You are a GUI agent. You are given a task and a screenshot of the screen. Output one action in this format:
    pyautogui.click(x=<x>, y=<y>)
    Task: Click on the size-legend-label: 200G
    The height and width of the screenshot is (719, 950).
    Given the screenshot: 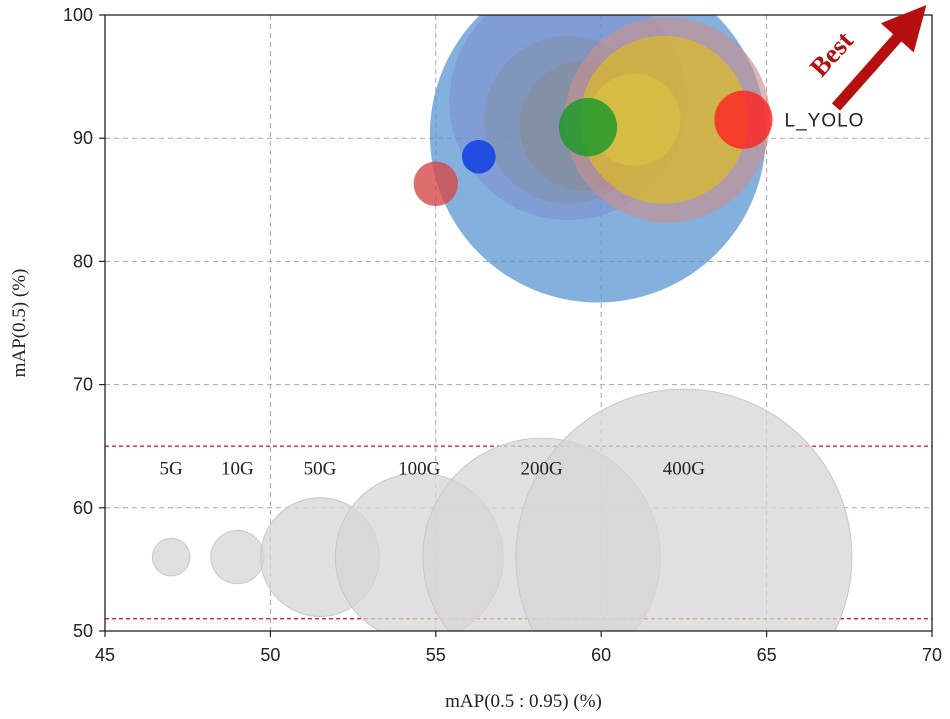 What is the action you would take?
    pyautogui.click(x=542, y=469)
    